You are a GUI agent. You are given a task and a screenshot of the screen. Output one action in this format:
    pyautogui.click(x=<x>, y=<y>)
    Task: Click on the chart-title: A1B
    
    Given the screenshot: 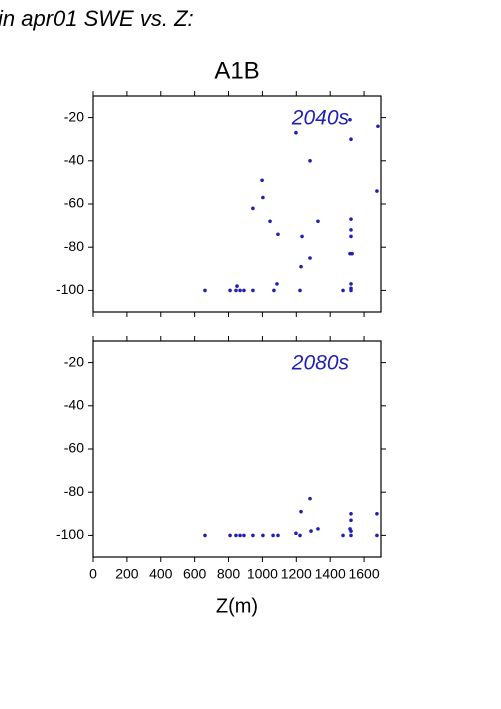 What is the action you would take?
    pyautogui.click(x=236, y=70)
    